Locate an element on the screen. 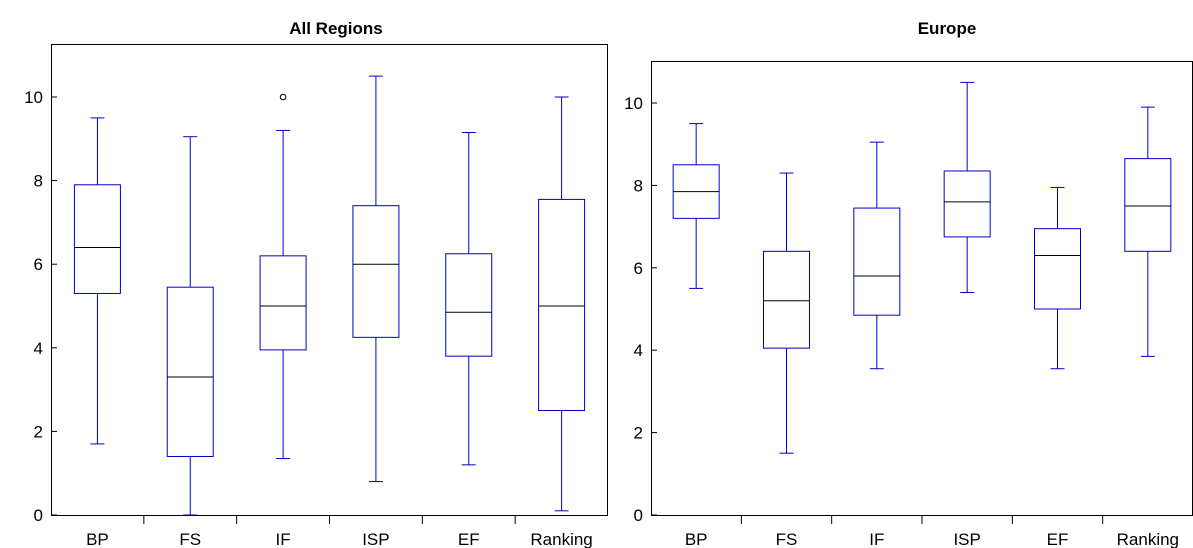 The height and width of the screenshot is (548, 1193). outlier-point is located at coordinates (283, 97).